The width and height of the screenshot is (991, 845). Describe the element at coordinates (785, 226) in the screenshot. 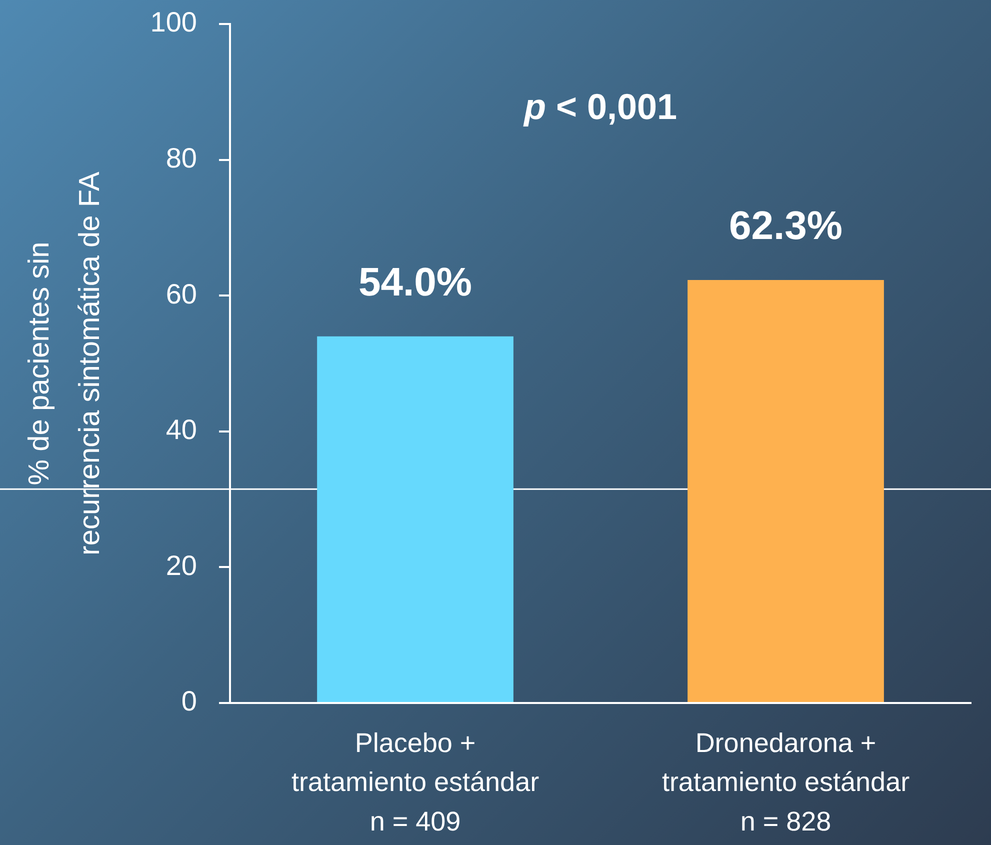

I see `data-label: 62.3%` at that location.